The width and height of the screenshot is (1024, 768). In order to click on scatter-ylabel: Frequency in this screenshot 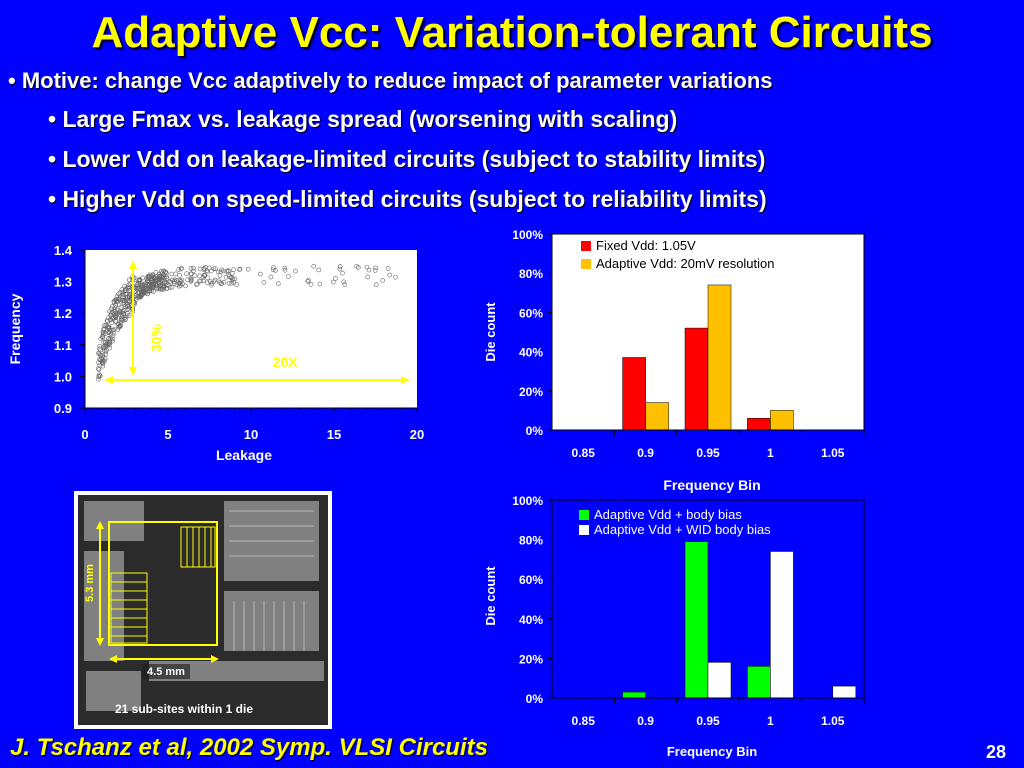, I will do `click(15, 328)`.